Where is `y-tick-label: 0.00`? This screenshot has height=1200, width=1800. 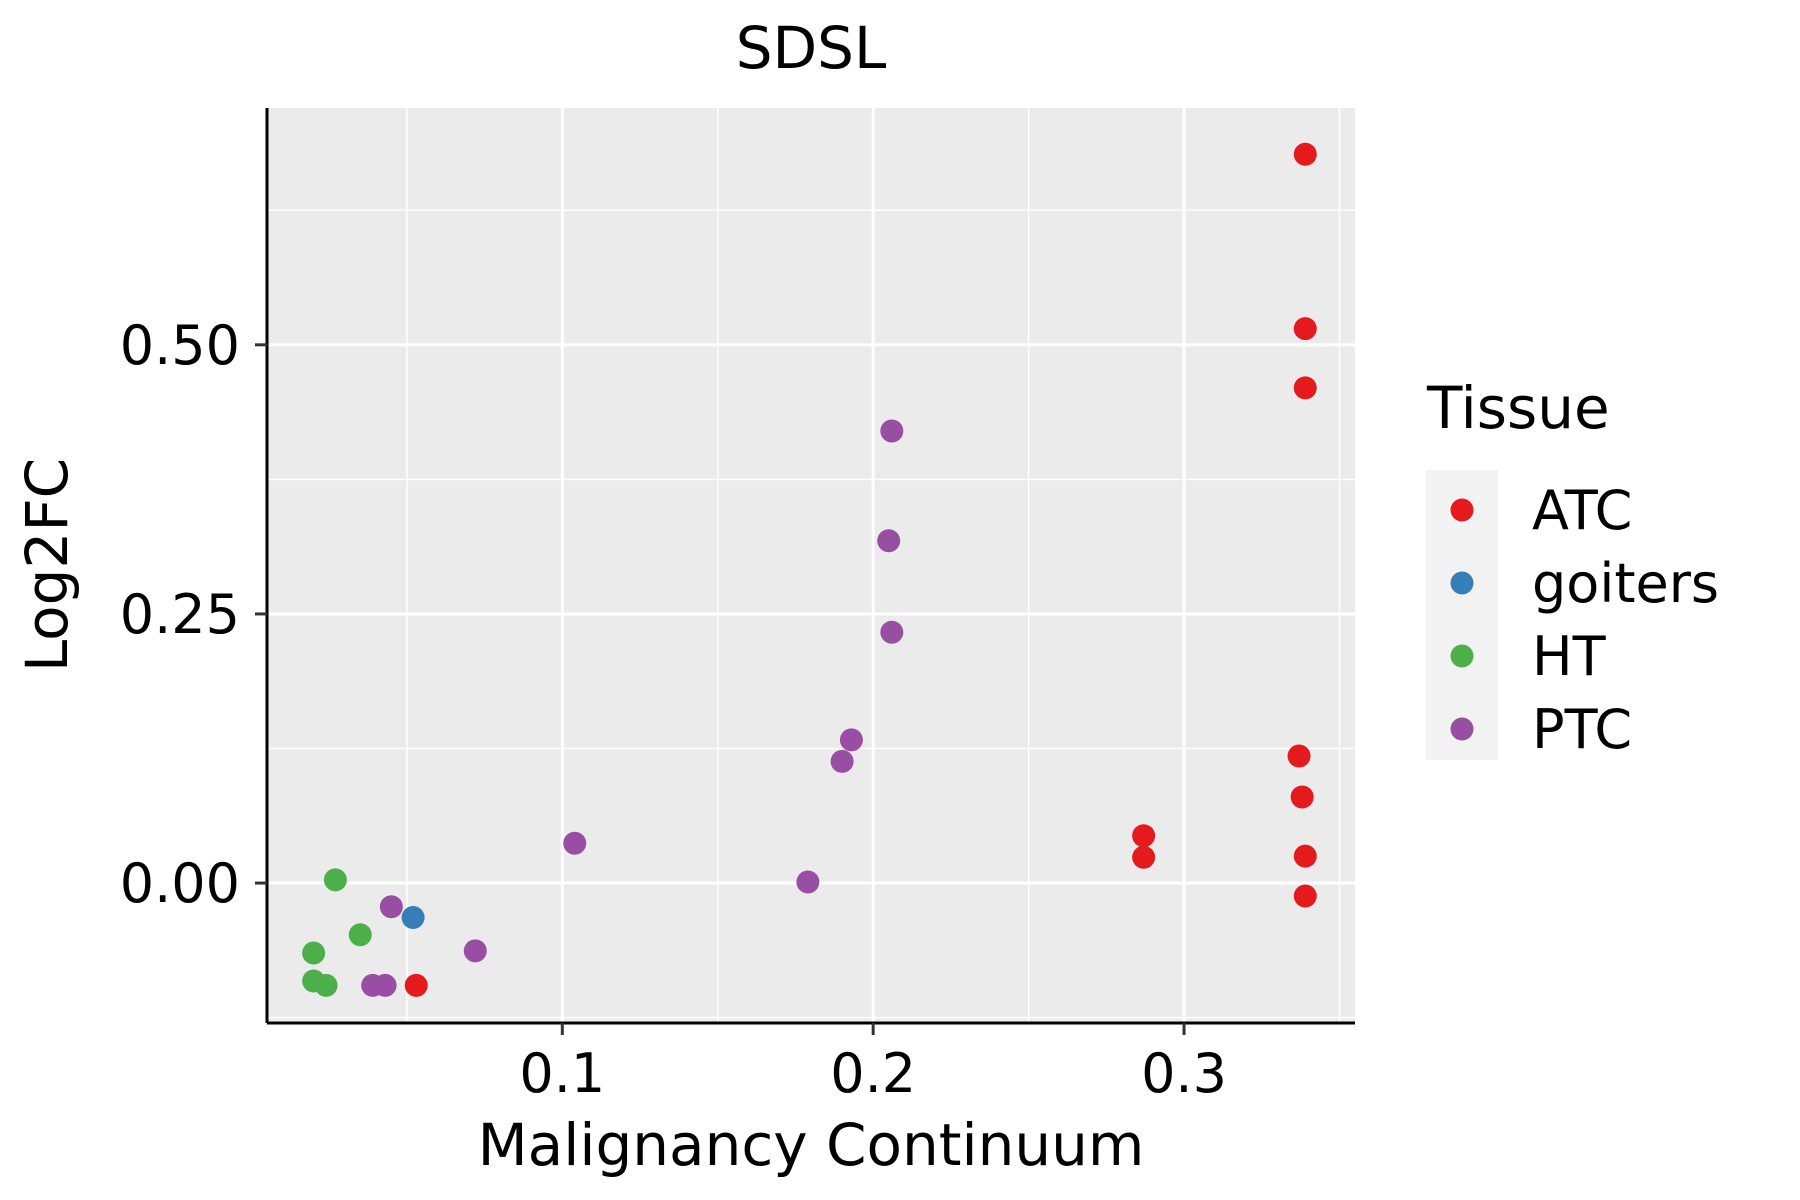 y-tick-label: 0.00 is located at coordinates (180, 883).